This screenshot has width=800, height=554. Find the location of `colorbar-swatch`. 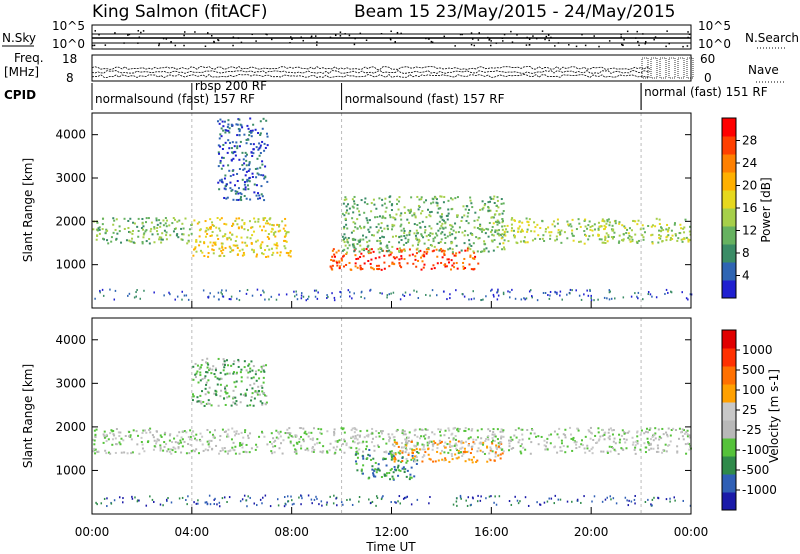

colorbar-swatch is located at coordinates (729, 217).